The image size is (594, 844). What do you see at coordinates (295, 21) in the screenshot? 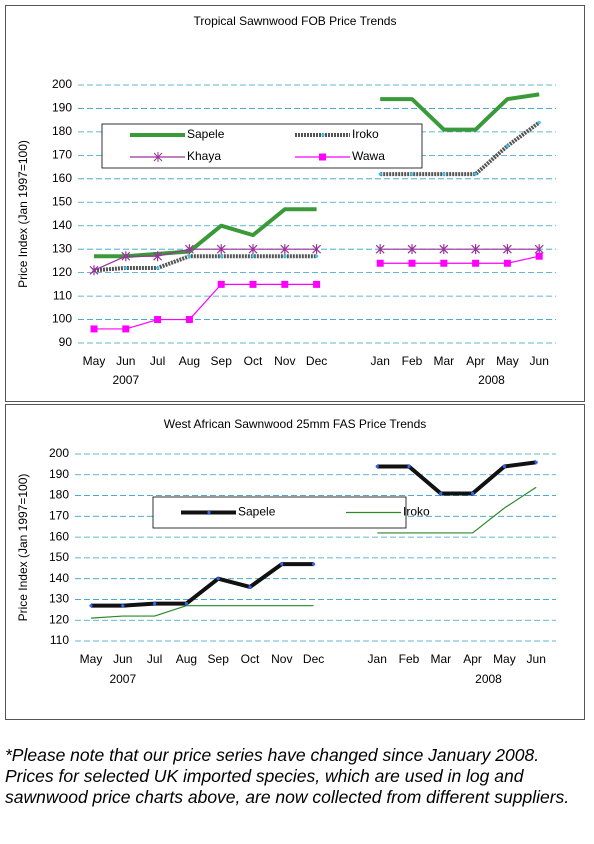
I see `chart-title: Tropical Sawnwood FOB Price Trends` at bounding box center [295, 21].